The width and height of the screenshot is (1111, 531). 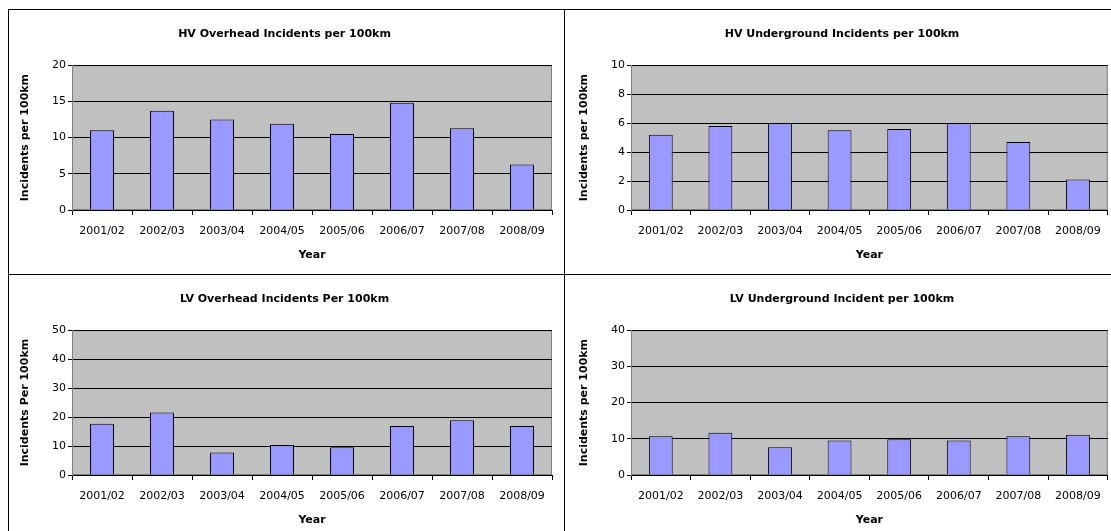 I want to click on y-axis-title: Incidents Per 100km, so click(x=25, y=402).